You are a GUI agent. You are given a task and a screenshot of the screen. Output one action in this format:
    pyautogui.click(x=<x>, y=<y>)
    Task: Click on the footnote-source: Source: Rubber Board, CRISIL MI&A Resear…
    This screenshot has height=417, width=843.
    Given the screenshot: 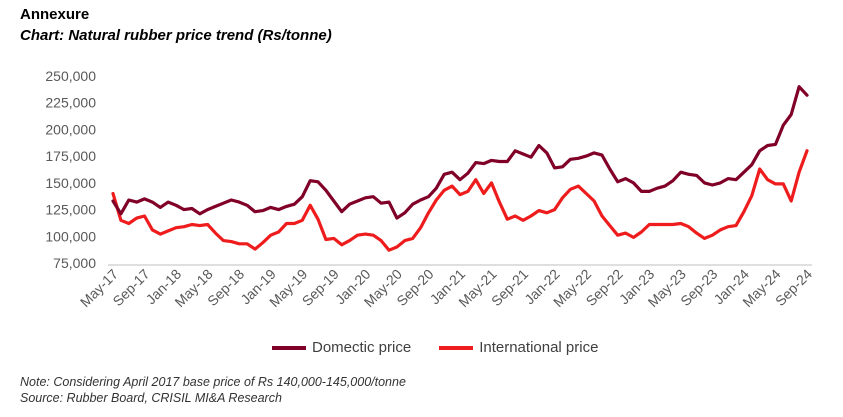 What is the action you would take?
    pyautogui.click(x=151, y=398)
    